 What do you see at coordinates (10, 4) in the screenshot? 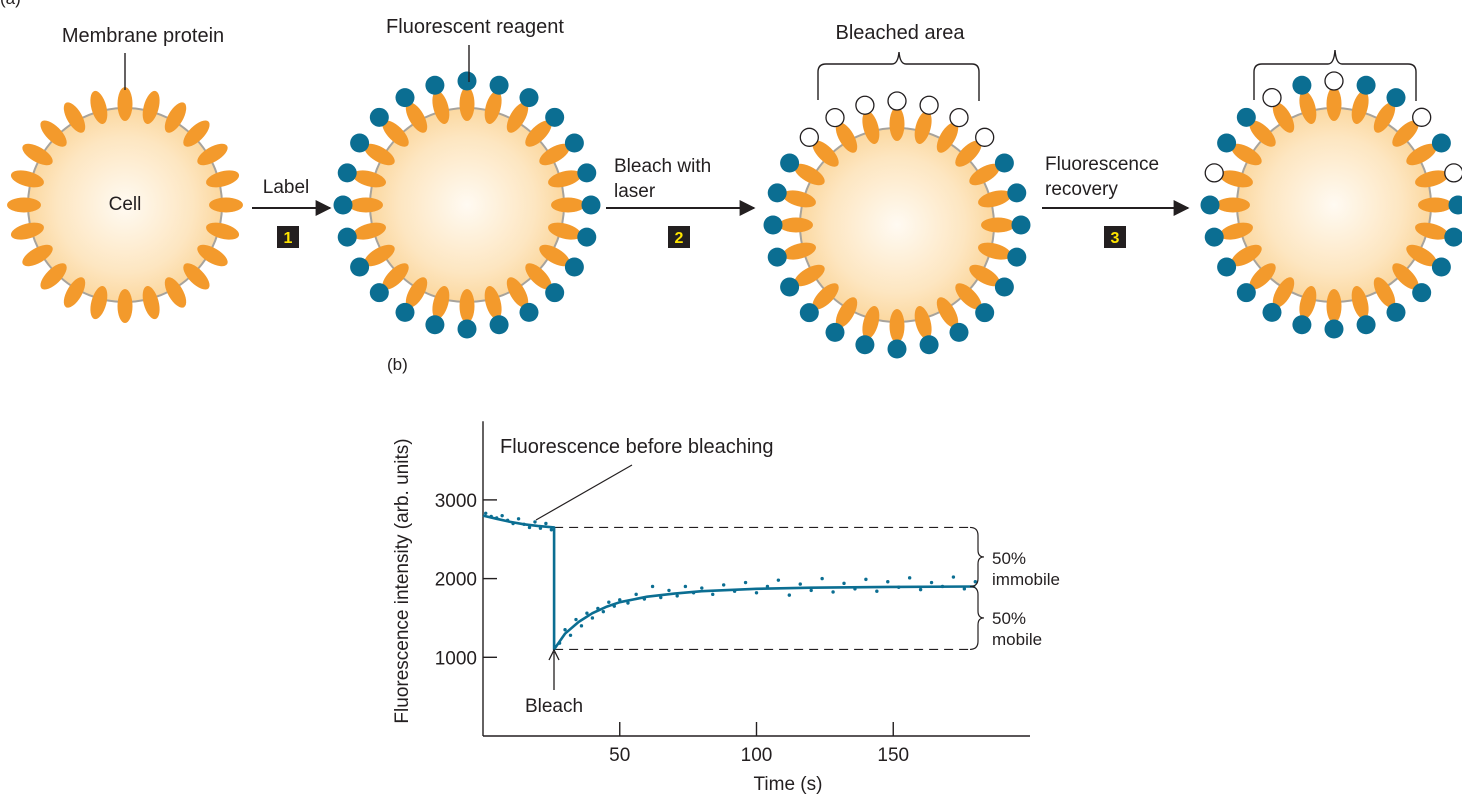
I see `panel-a-label: (a)` at bounding box center [10, 4].